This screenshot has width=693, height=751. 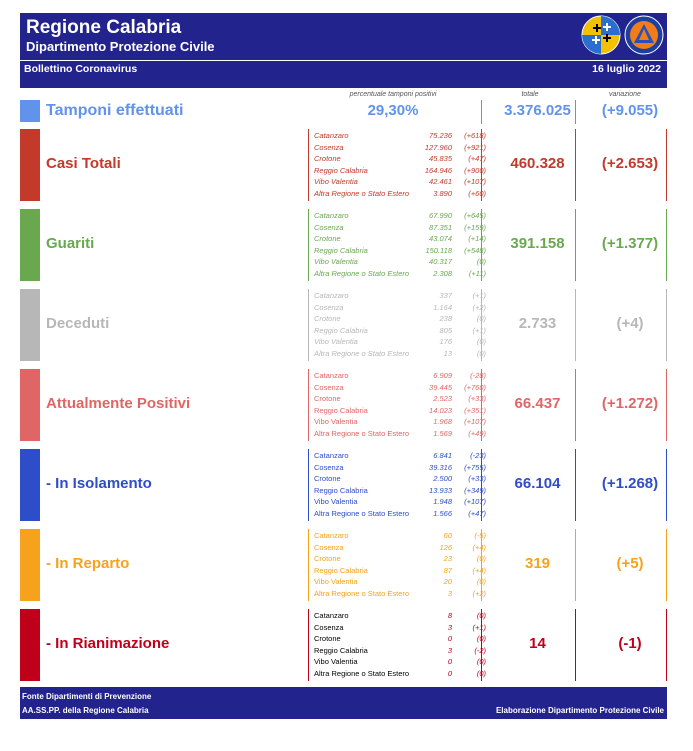 I want to click on province-value: 1.164, so click(x=442, y=307).